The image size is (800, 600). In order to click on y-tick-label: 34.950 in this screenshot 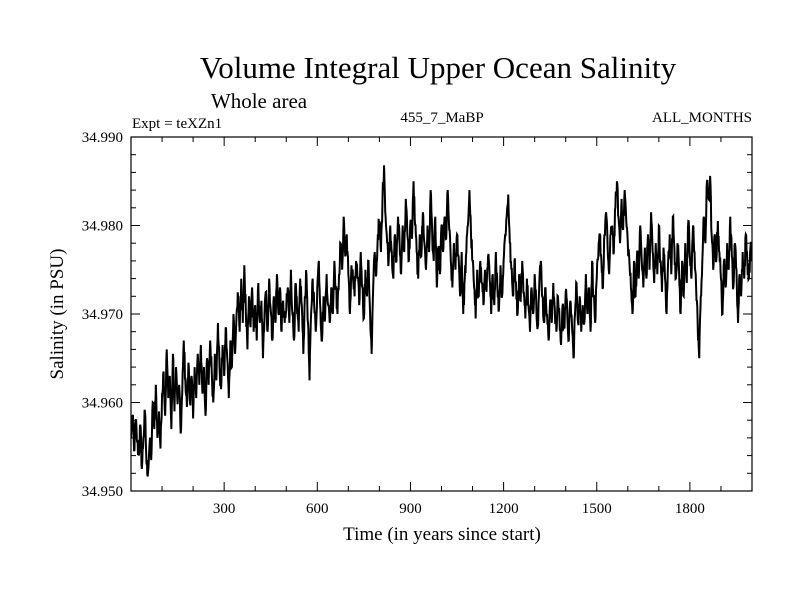, I will do `click(102, 492)`.